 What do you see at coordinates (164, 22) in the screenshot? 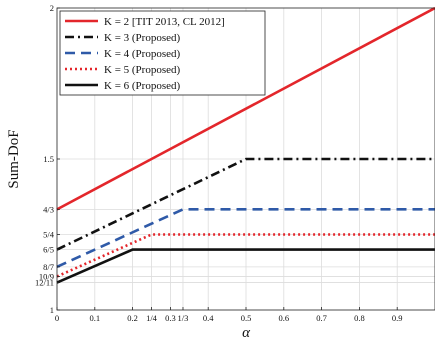
I see `legend-entry: K = 2 [TIT 2013, CL 2012]` at bounding box center [164, 22].